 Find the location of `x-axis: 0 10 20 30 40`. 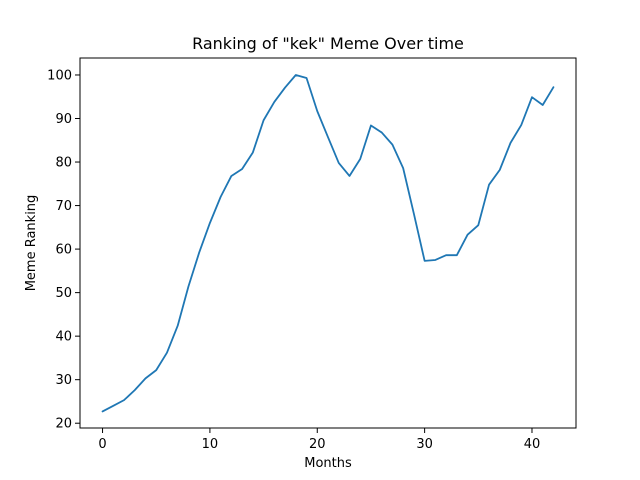

x-axis: 0 10 20 30 40 is located at coordinates (319, 440).